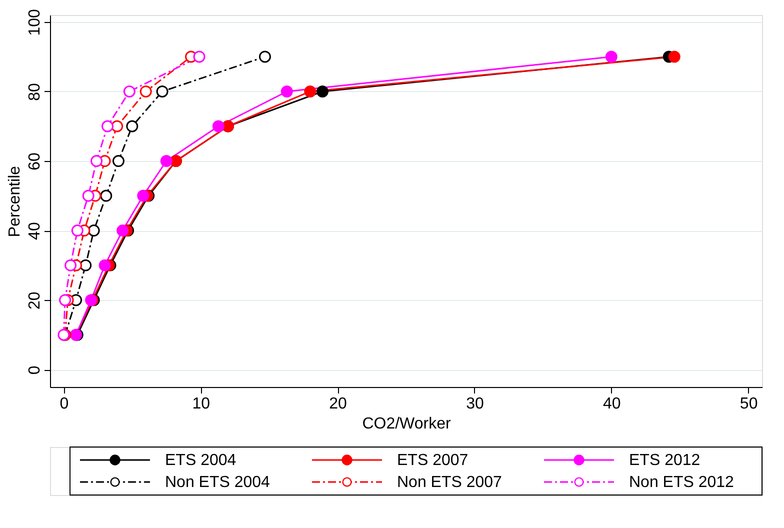  What do you see at coordinates (35, 301) in the screenshot?
I see `y-tick-label: 20` at bounding box center [35, 301].